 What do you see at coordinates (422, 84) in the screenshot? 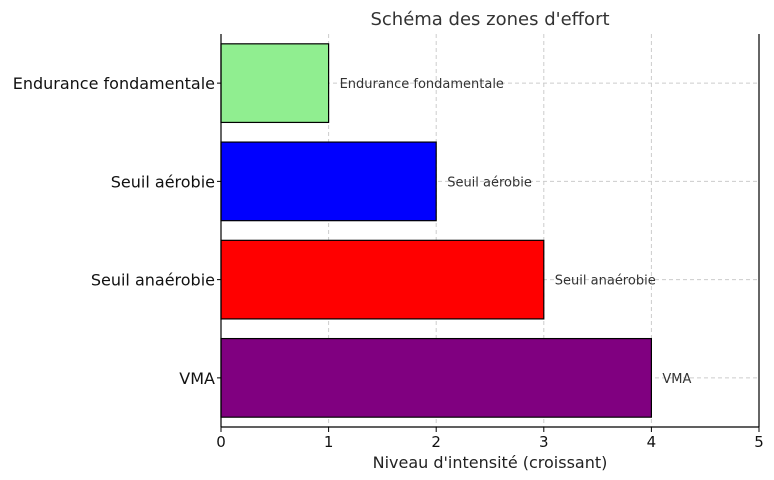
I see `bar-data-label: Endurance fondamentale` at bounding box center [422, 84].